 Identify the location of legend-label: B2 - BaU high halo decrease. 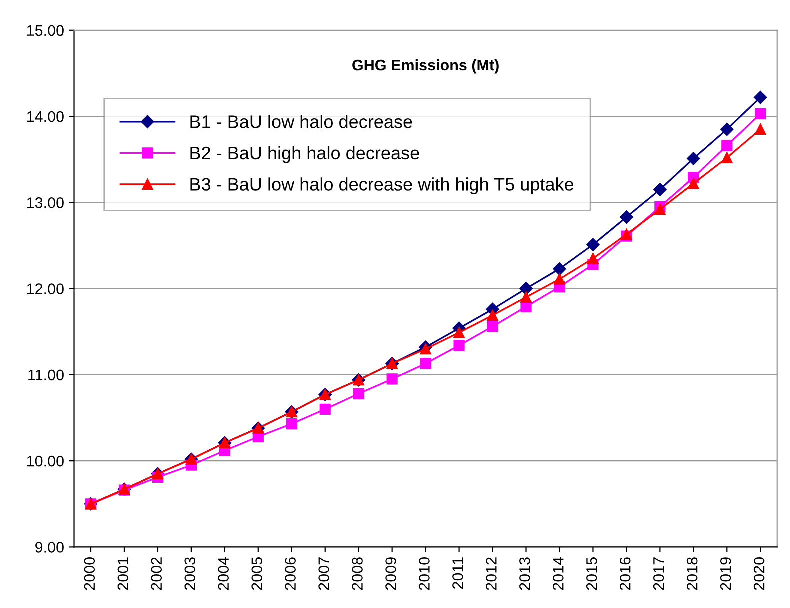
(305, 155).